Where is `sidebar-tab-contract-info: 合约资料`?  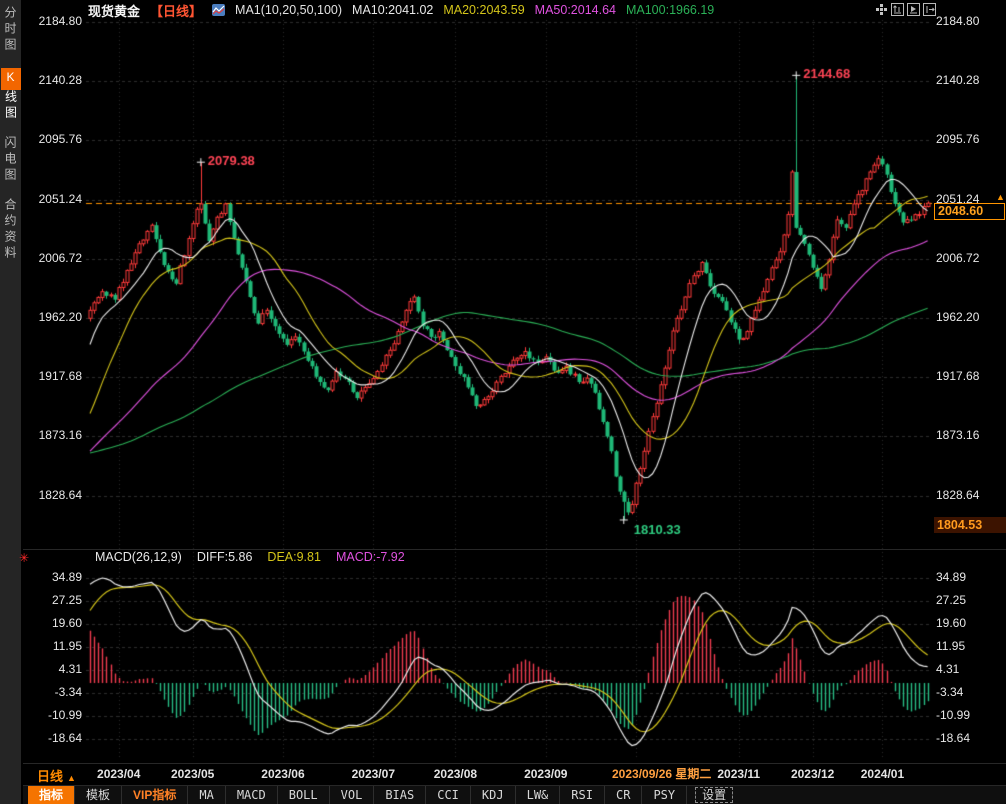
sidebar-tab-contract-info: 合约资料 is located at coordinates (10, 230).